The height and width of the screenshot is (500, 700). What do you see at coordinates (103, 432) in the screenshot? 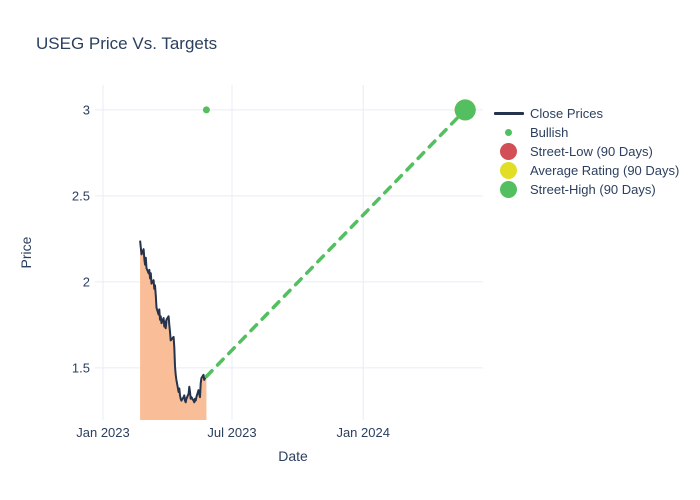
I see `svg-text: Jan 2023` at bounding box center [103, 432].